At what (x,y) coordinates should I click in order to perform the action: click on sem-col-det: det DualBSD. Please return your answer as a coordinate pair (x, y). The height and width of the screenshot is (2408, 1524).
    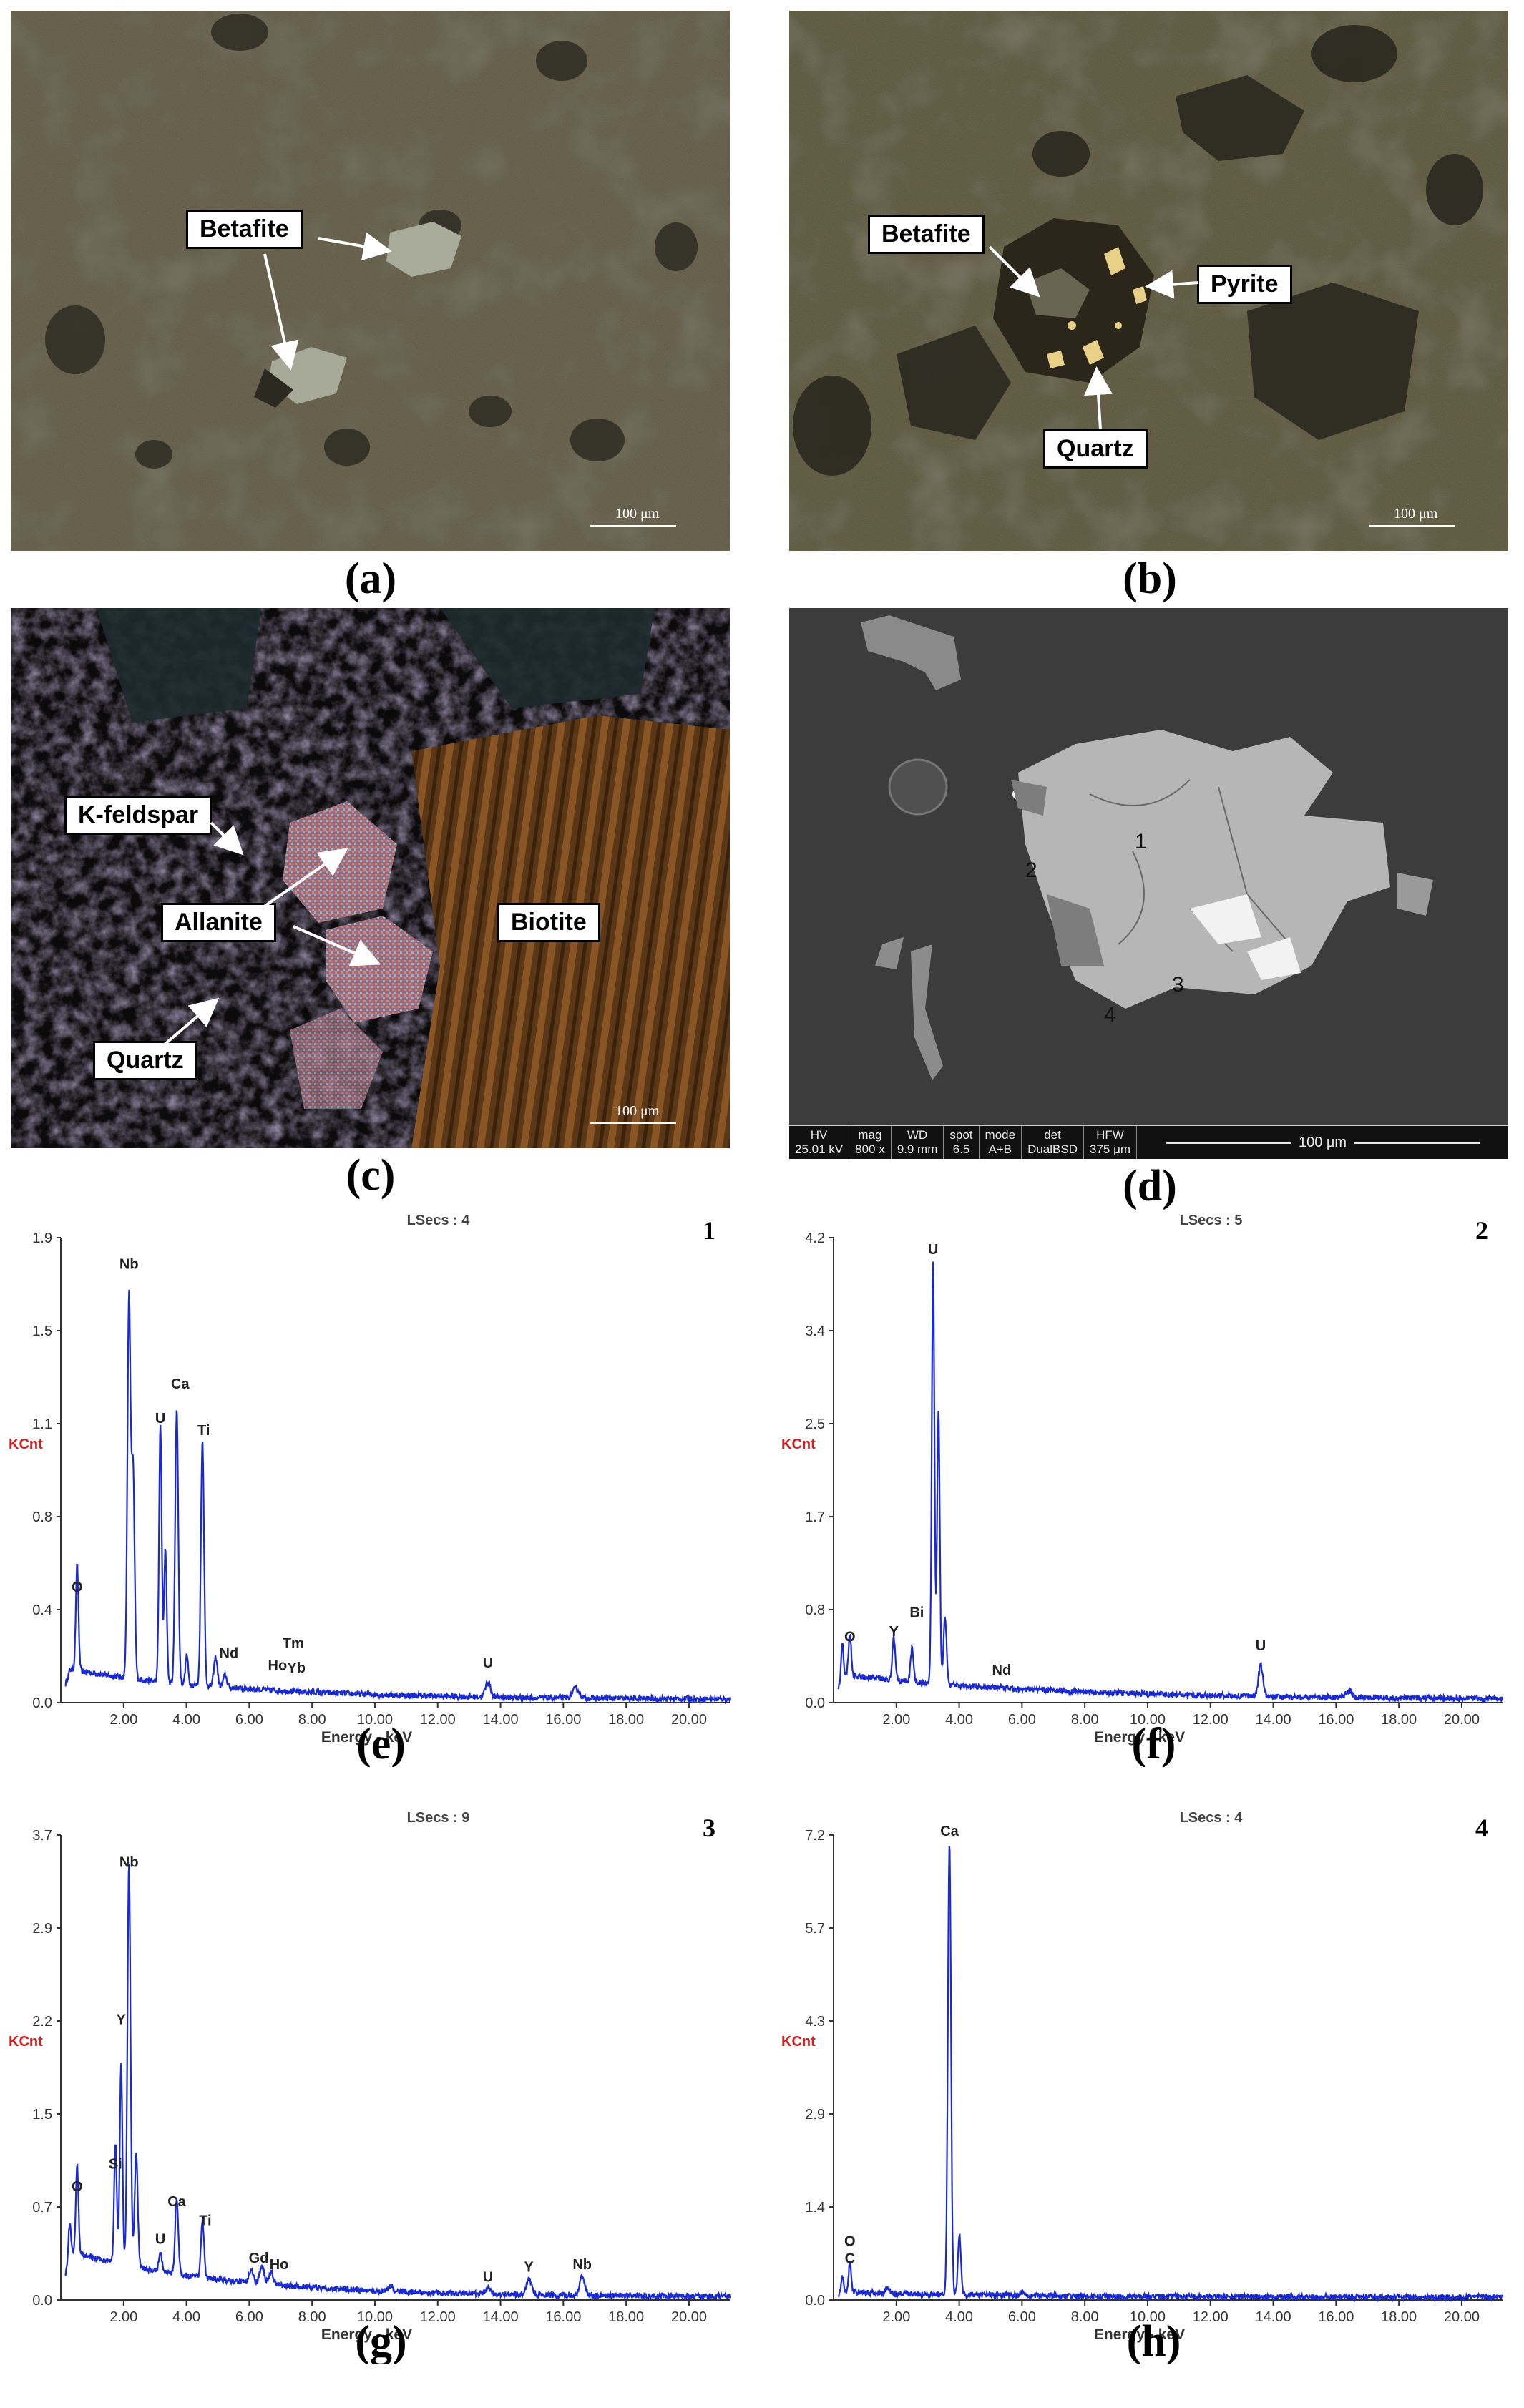
    Looking at the image, I should click on (1053, 1142).